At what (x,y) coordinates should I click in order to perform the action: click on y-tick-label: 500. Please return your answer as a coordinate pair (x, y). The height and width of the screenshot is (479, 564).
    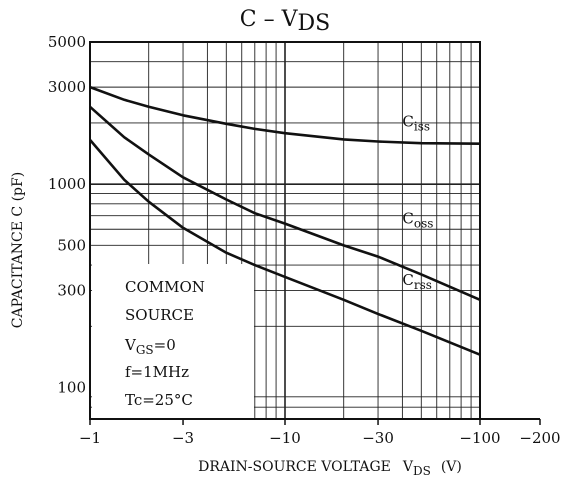
    Looking at the image, I should click on (71, 245).